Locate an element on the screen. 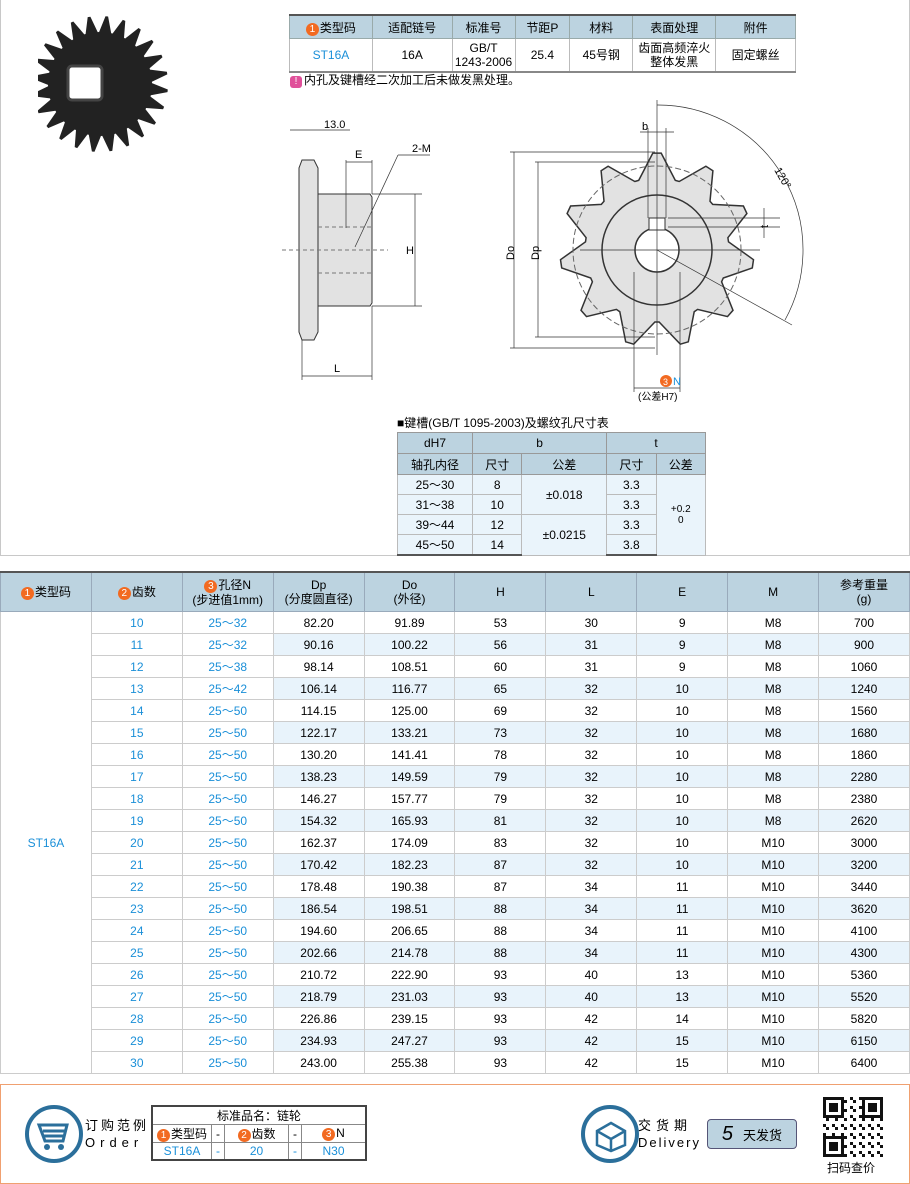  table-row: 25 25～50 202.66 214.78 88 34 11 M10 4300 is located at coordinates (455, 952).